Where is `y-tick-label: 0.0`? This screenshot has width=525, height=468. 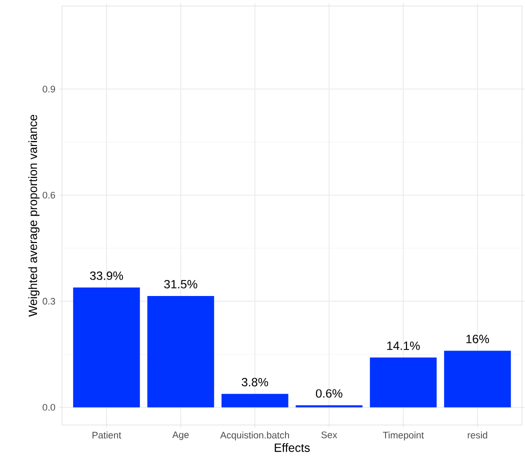 y-tick-label: 0.0 is located at coordinates (49, 407).